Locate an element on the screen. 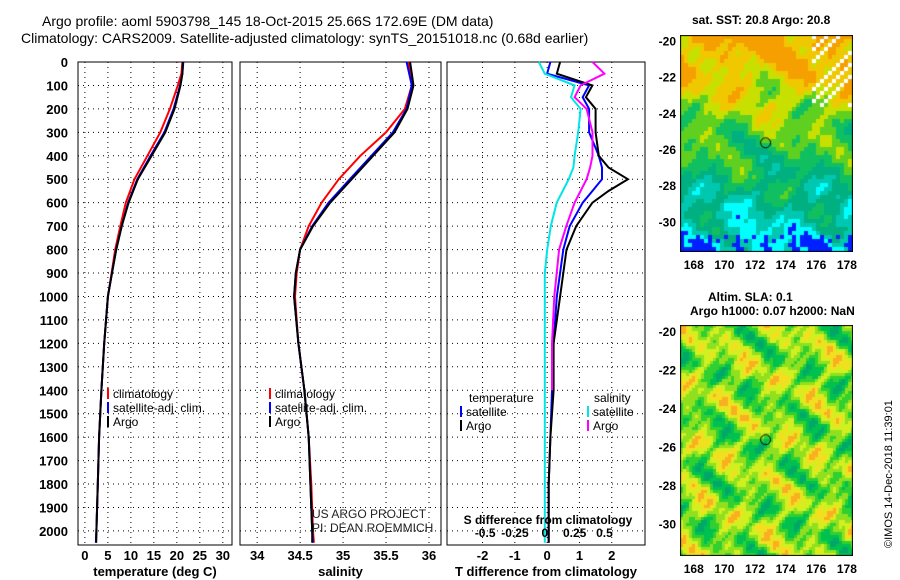 The image size is (900, 580). series-line-climatology is located at coordinates (139, 302).